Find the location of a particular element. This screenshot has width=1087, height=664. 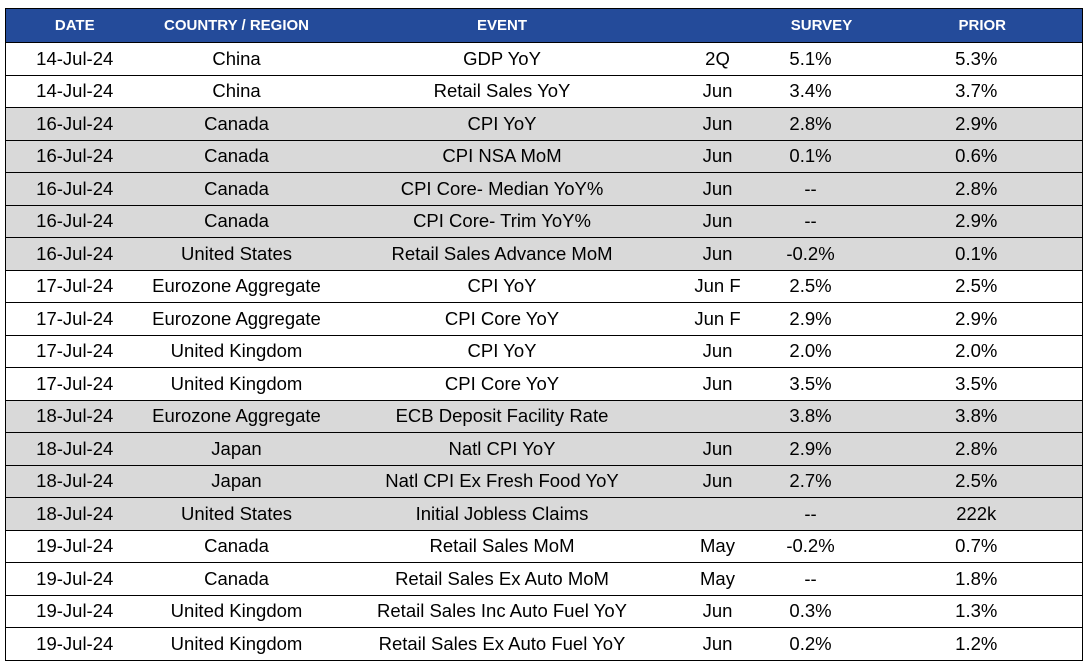

cell-survey: 2.0% is located at coordinates (821, 351).